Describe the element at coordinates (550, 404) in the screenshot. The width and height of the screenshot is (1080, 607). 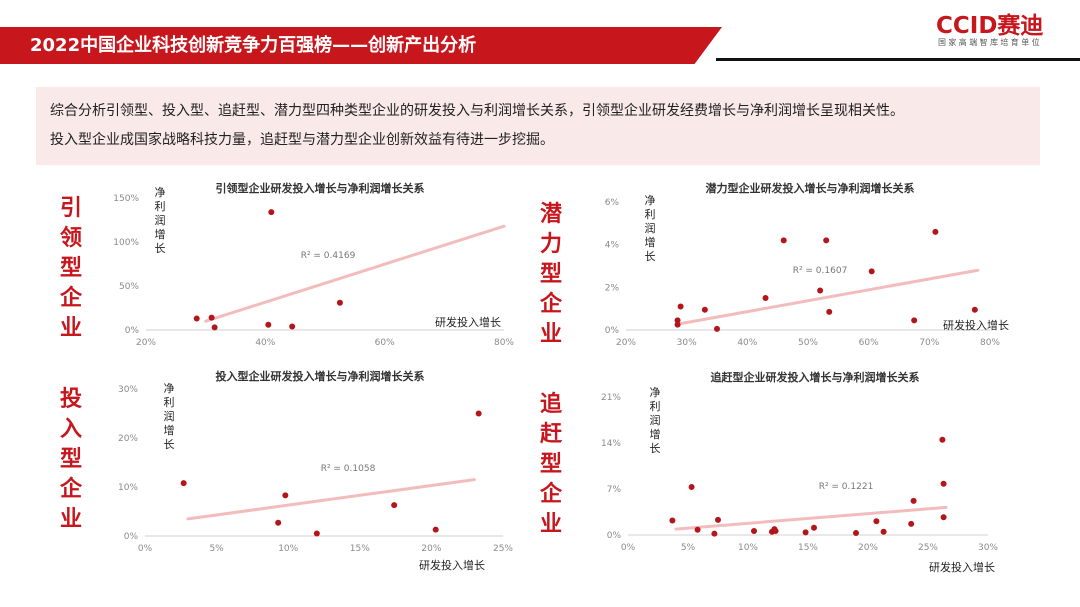
I see `side-label-char: 追` at that location.